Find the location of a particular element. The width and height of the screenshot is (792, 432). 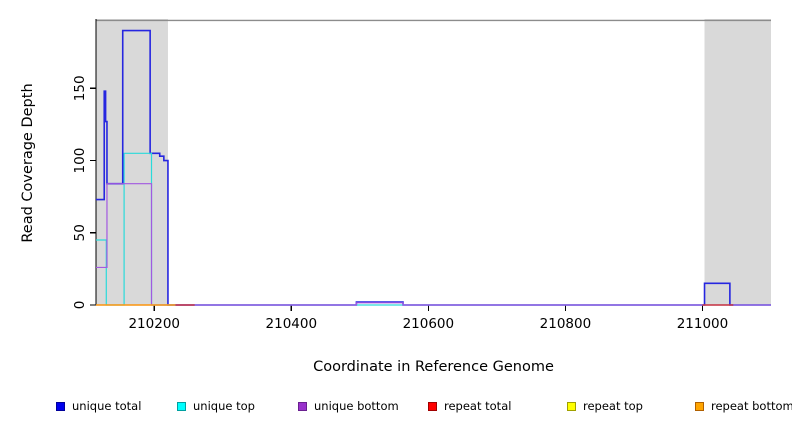

legend-label: repeat bottom is located at coordinates (751, 406).